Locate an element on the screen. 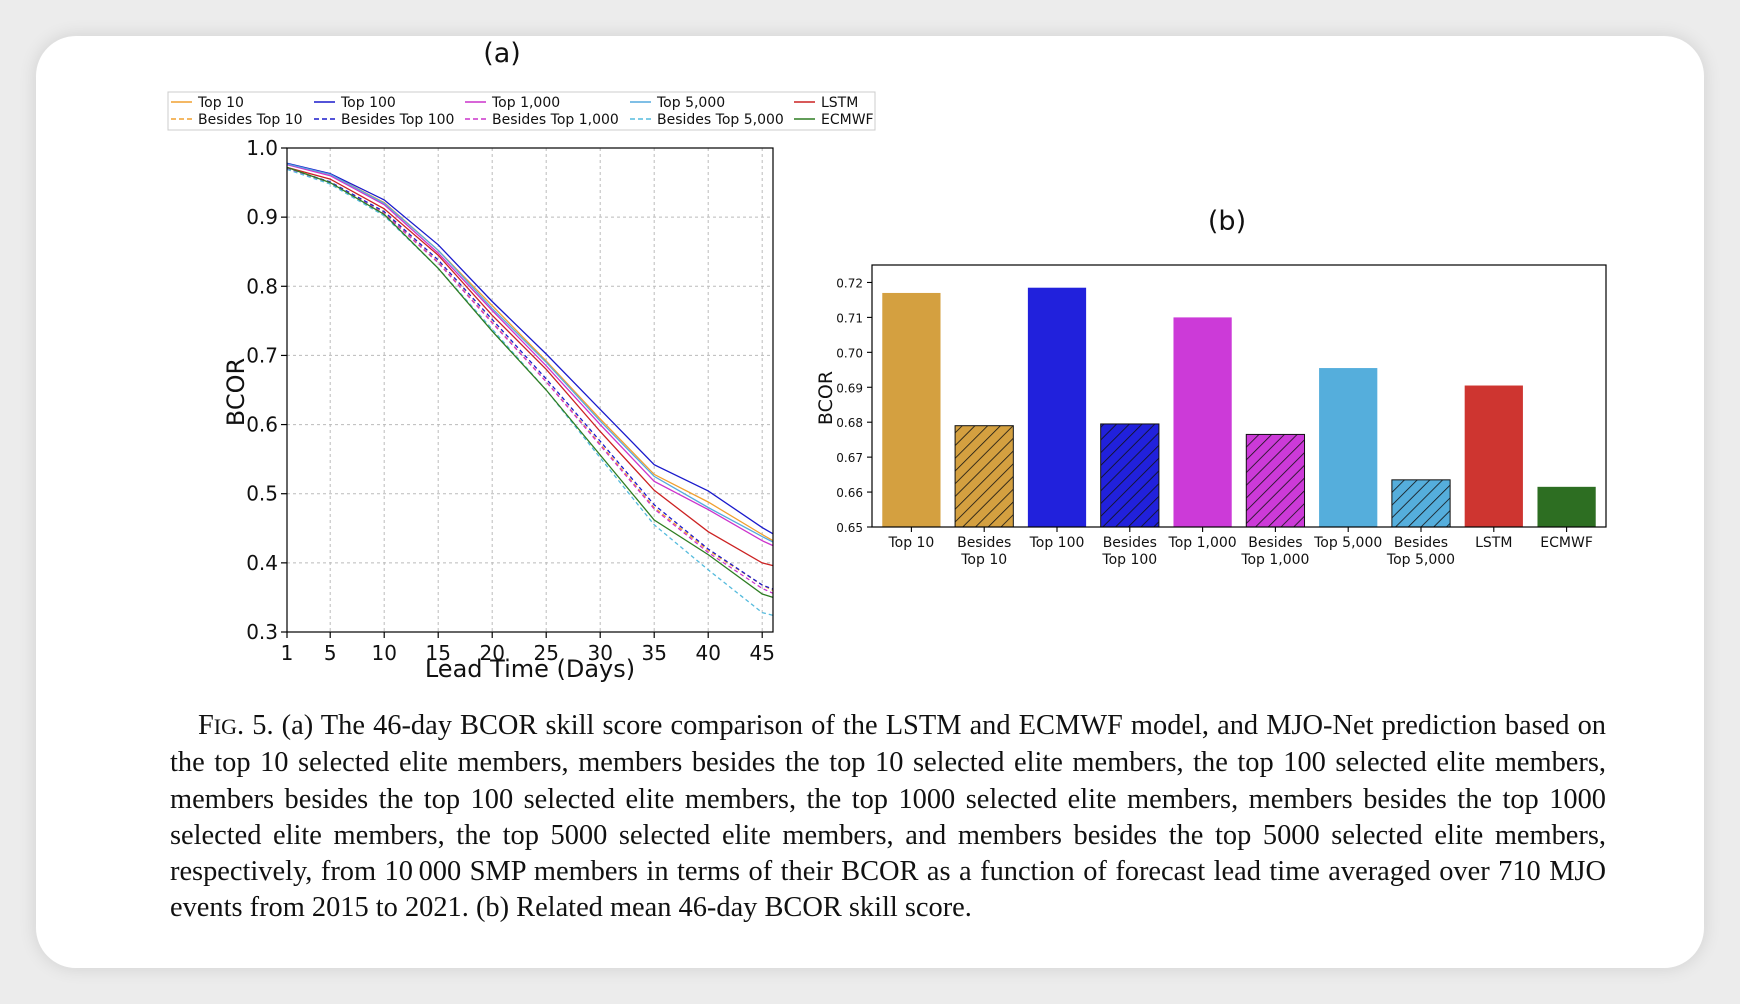  y-tick-label: 0.5 is located at coordinates (262, 494).